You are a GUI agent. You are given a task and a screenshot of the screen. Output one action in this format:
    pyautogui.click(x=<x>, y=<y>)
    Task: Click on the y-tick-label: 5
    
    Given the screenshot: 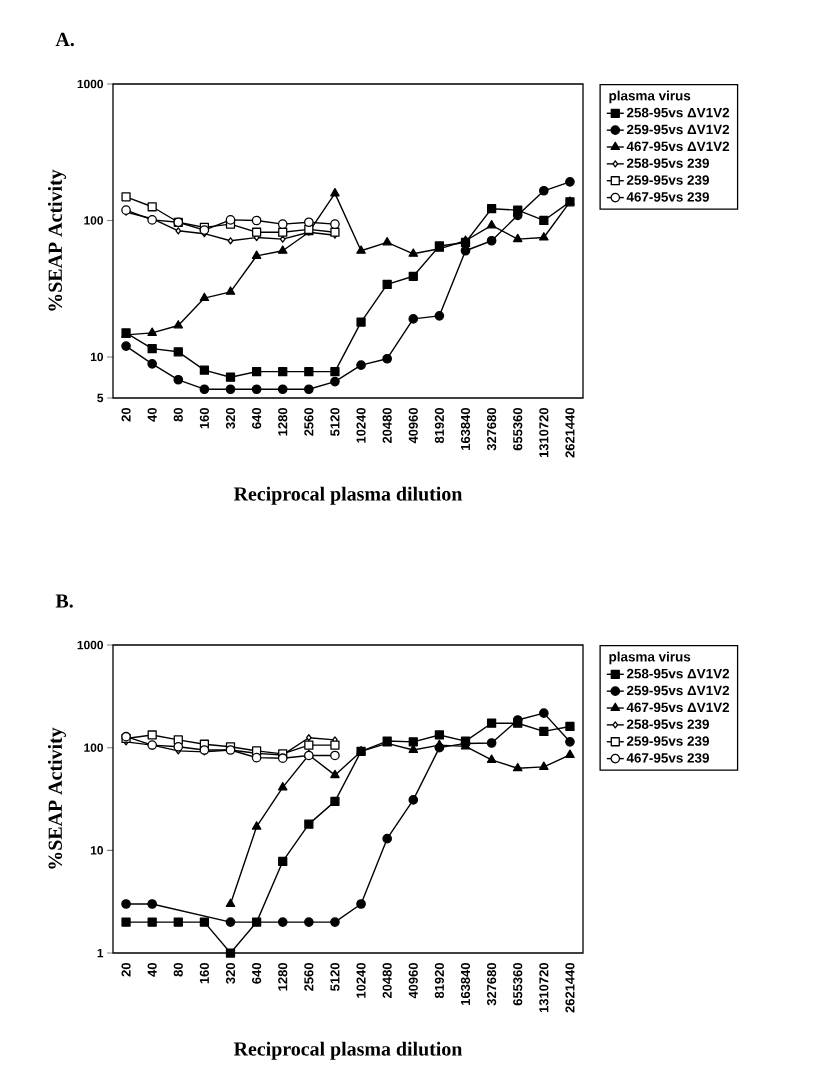 What is the action you would take?
    pyautogui.click(x=100, y=398)
    